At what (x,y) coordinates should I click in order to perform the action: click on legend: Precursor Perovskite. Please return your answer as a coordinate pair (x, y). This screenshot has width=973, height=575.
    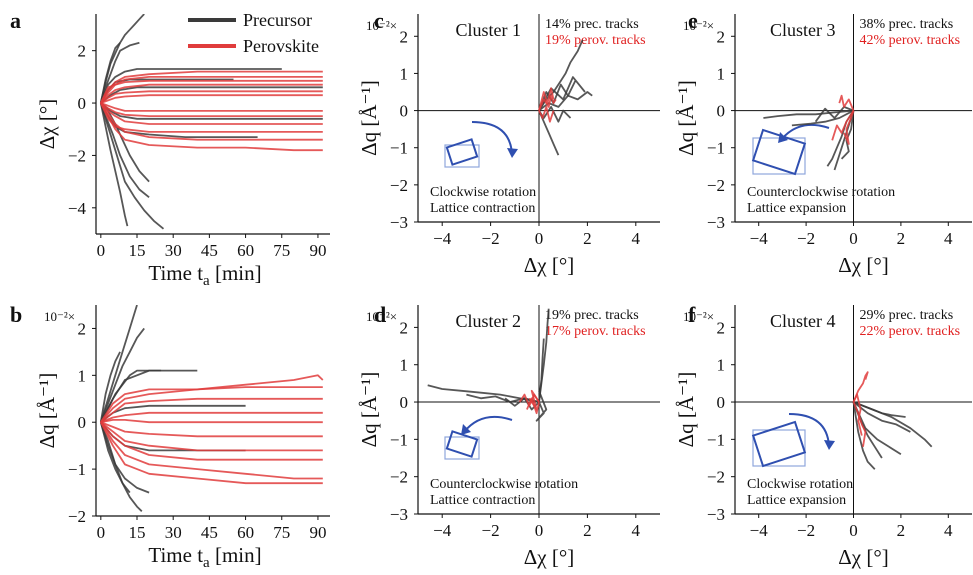
    Looking at the image, I should click on (253, 33).